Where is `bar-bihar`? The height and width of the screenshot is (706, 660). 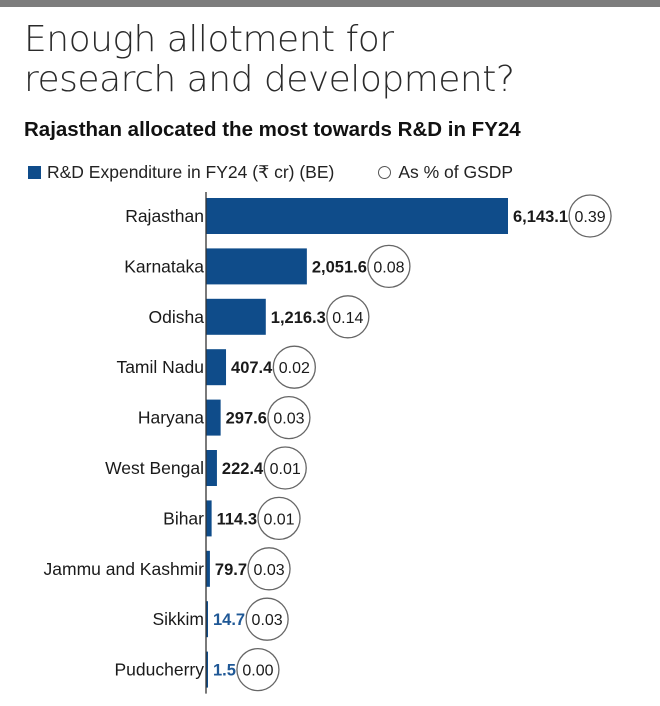 bar-bihar is located at coordinates (209, 518).